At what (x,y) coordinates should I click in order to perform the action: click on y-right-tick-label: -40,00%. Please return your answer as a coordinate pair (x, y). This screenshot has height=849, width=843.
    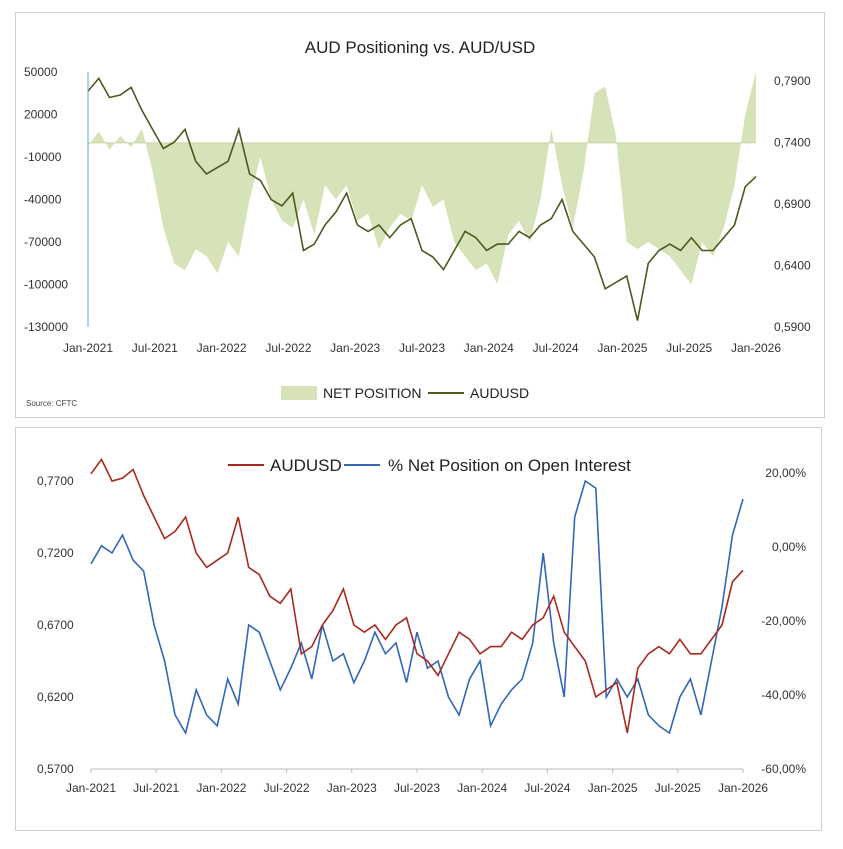
    Looking at the image, I should click on (783, 695).